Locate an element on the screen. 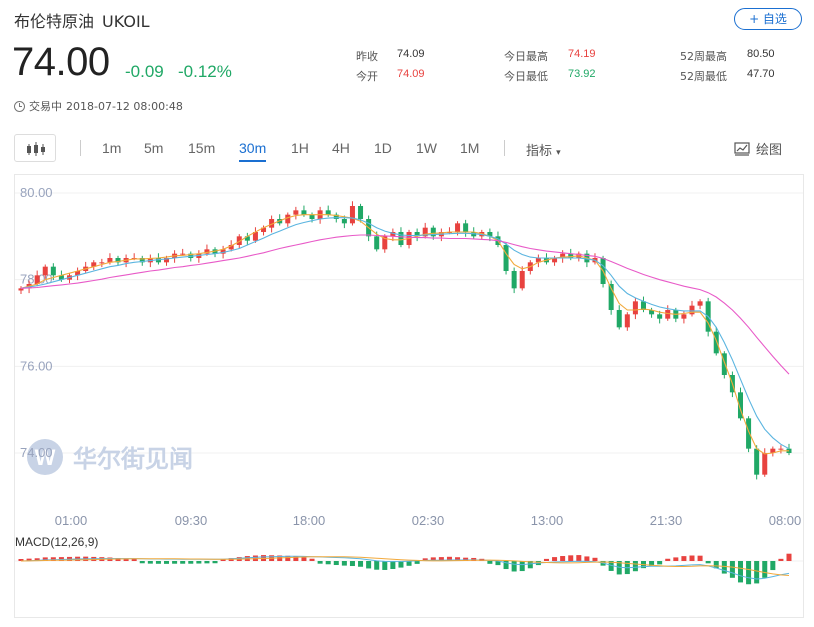 Image resolution: width=814 pixels, height=627 pixels. toolbar-divider is located at coordinates (504, 148).